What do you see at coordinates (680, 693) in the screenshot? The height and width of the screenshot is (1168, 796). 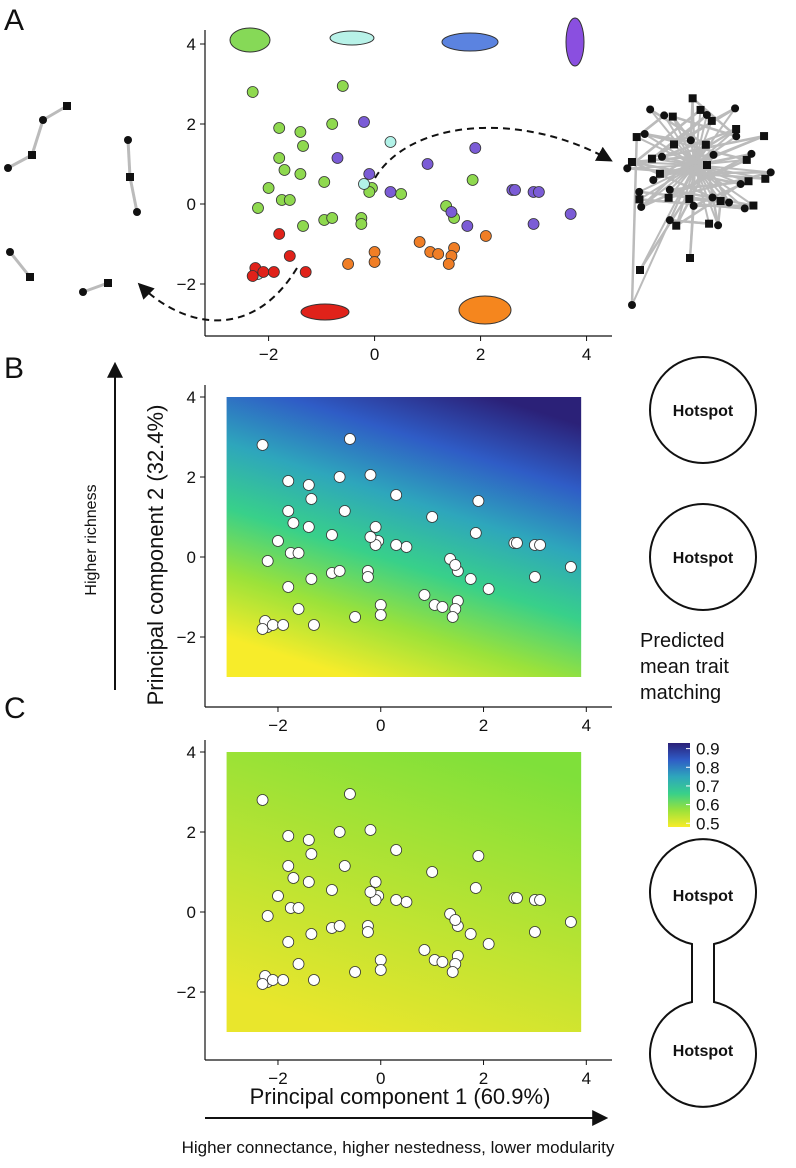 I see `colorbar-title: matching` at bounding box center [680, 693].